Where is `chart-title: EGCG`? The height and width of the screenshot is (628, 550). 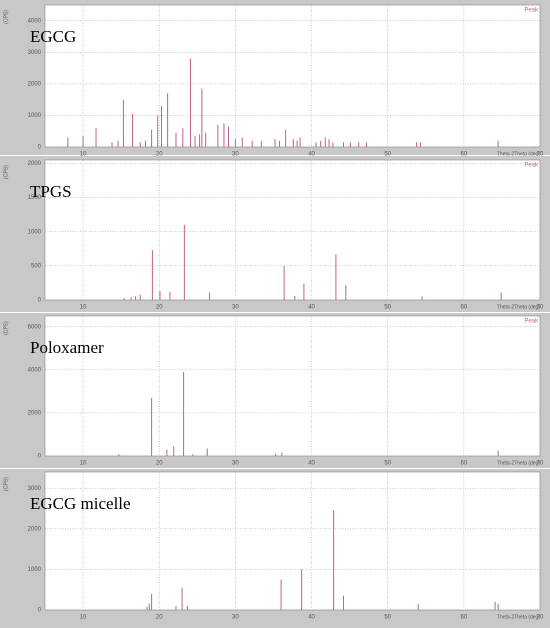 chart-title: EGCG is located at coordinates (53, 36).